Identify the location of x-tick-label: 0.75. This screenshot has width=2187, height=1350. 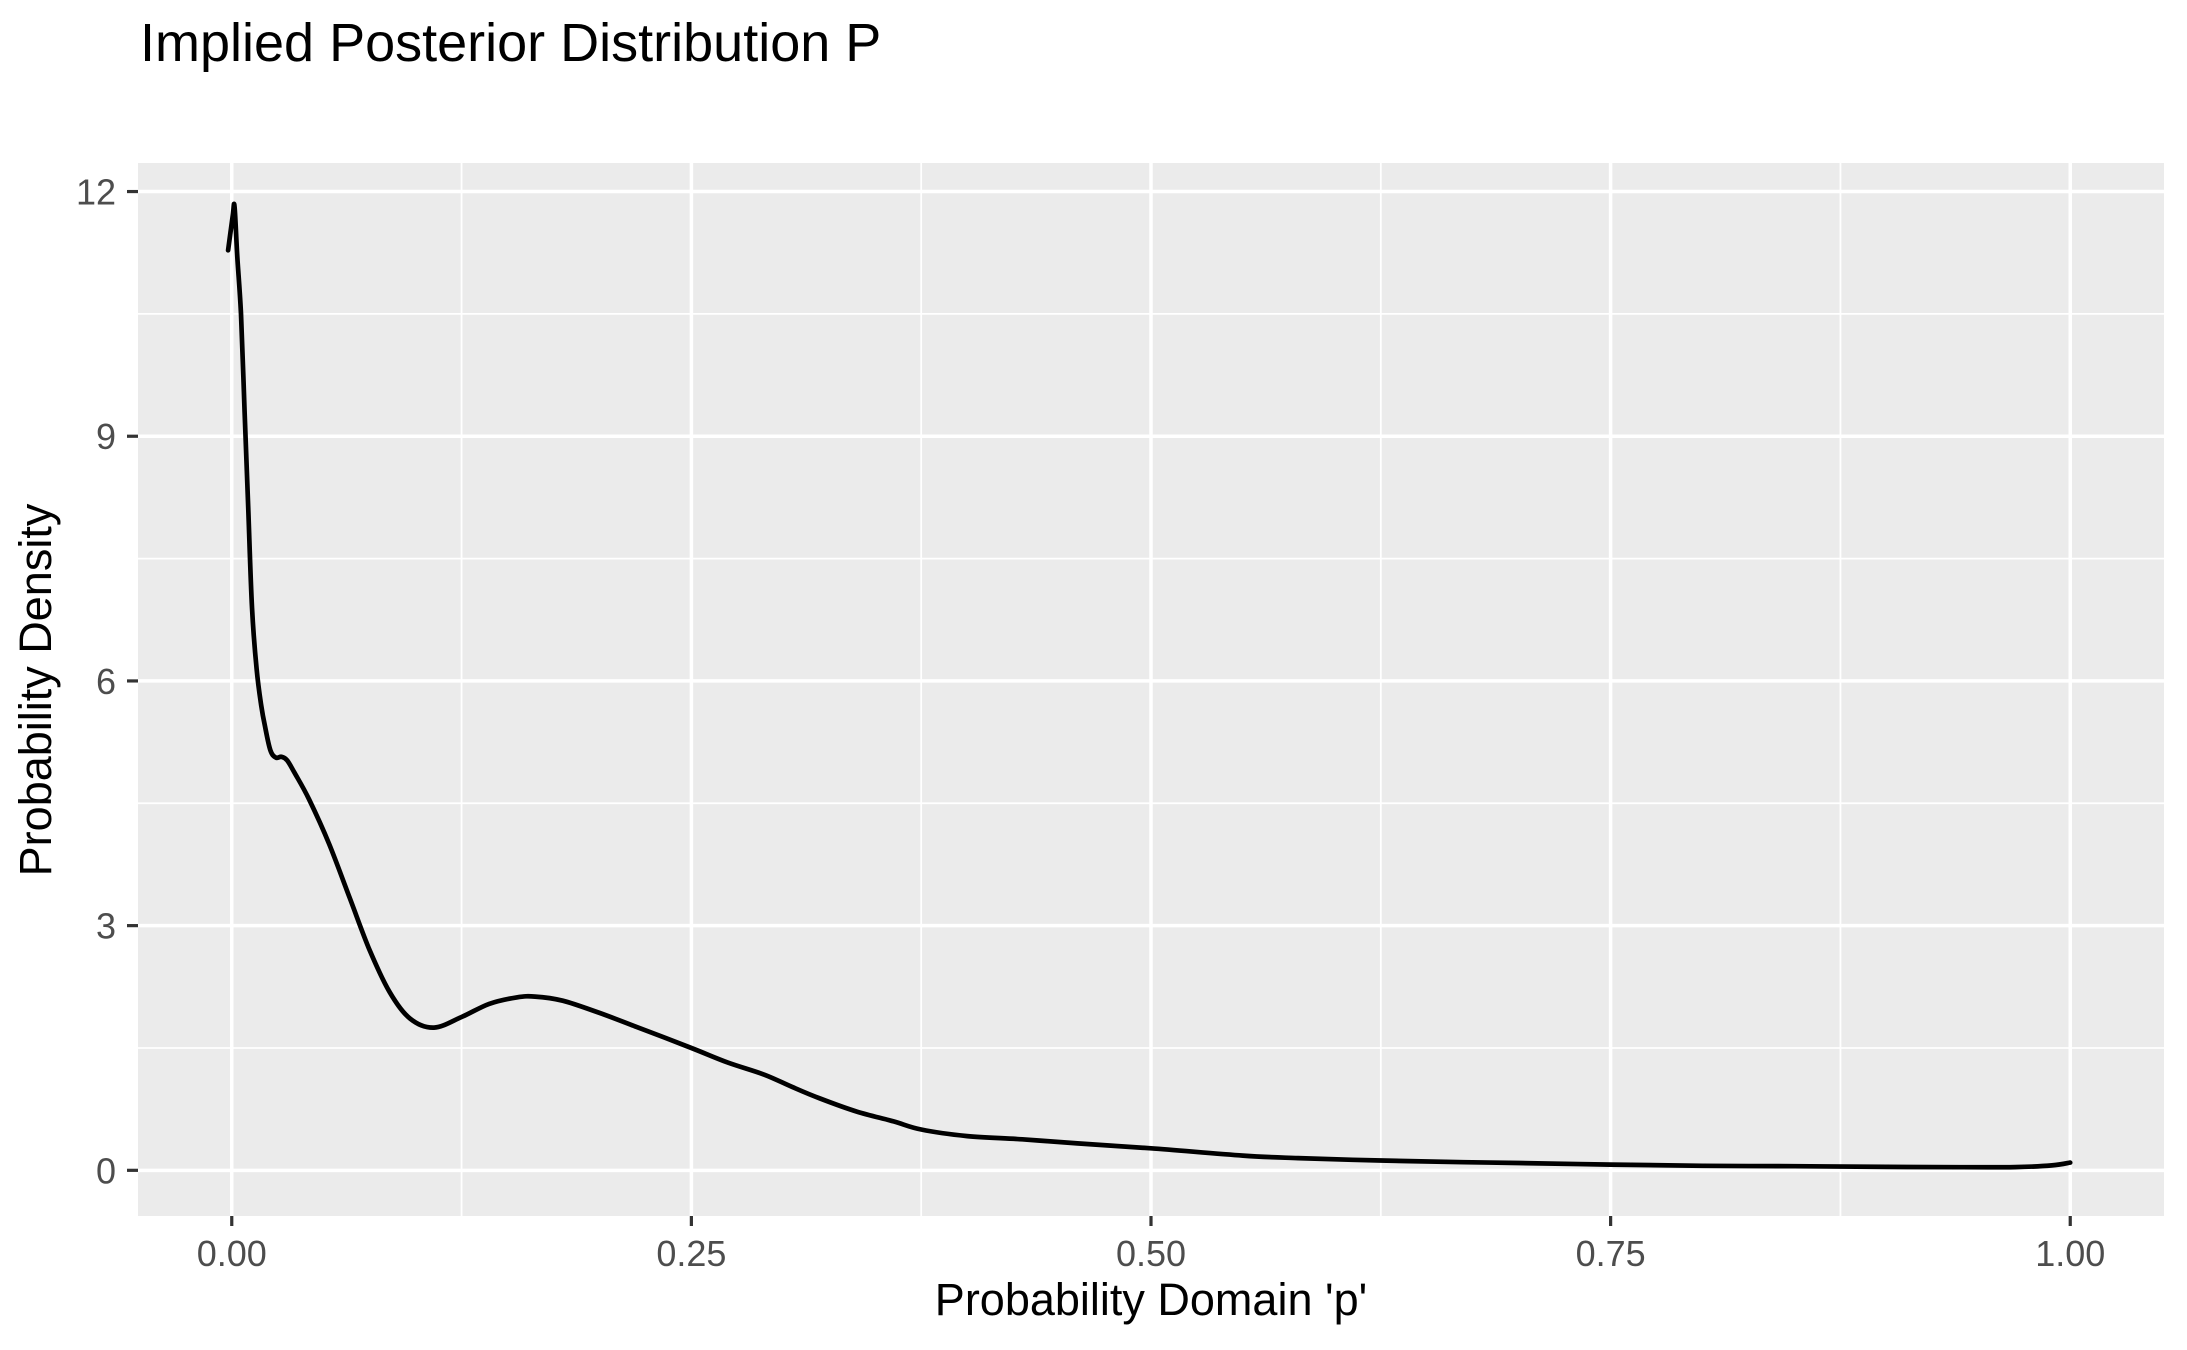
(1611, 1253).